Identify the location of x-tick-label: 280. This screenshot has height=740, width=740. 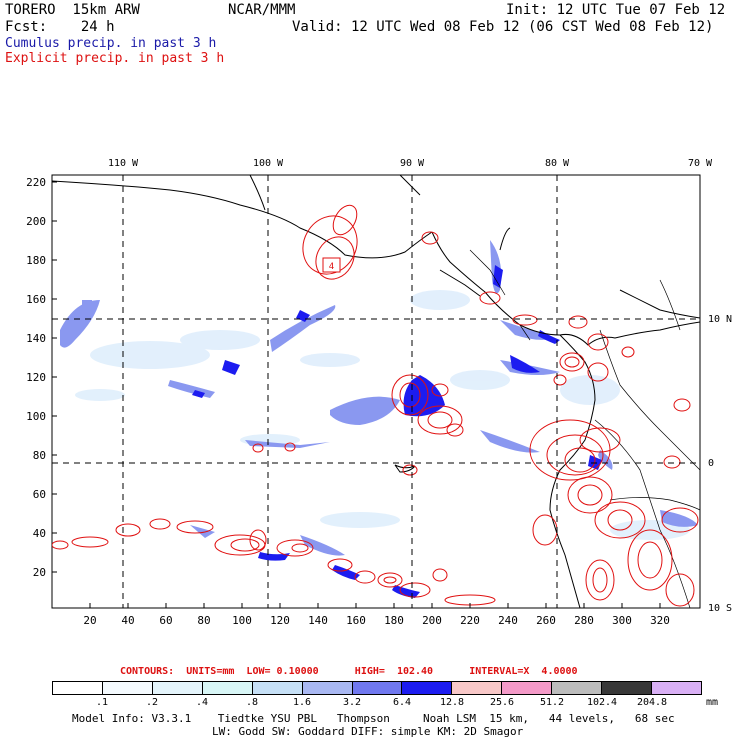
(584, 620).